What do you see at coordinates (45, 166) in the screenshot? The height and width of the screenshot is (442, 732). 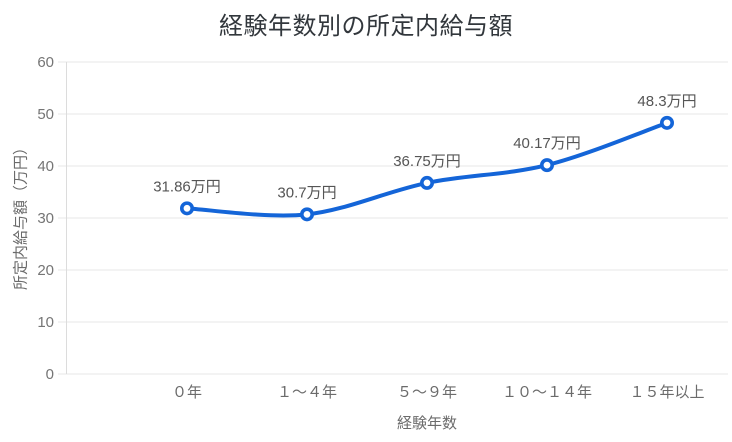 I see `y-tick-label: 40` at bounding box center [45, 166].